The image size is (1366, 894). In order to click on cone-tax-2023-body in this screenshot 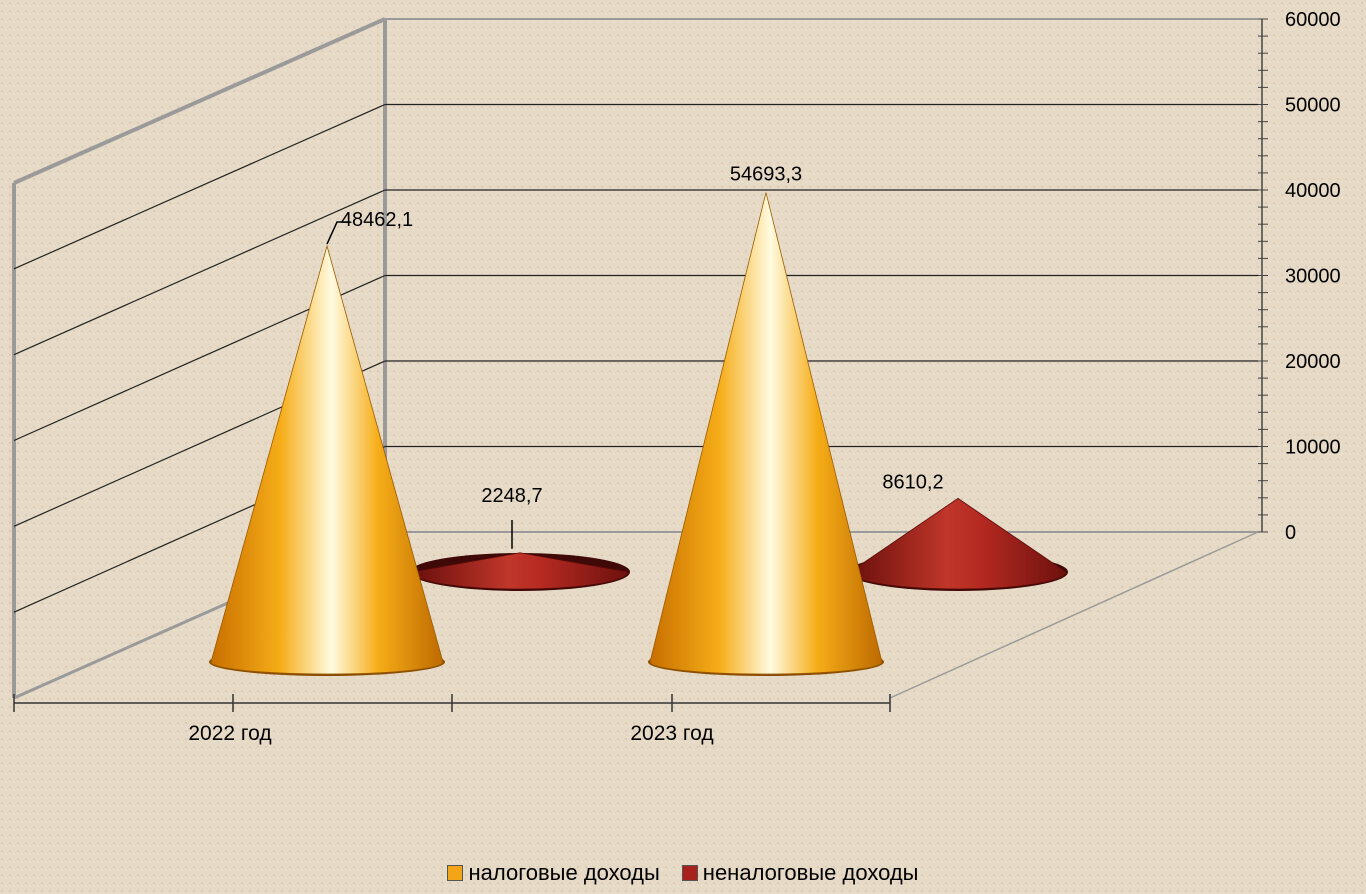, I will do `click(766, 433)`.